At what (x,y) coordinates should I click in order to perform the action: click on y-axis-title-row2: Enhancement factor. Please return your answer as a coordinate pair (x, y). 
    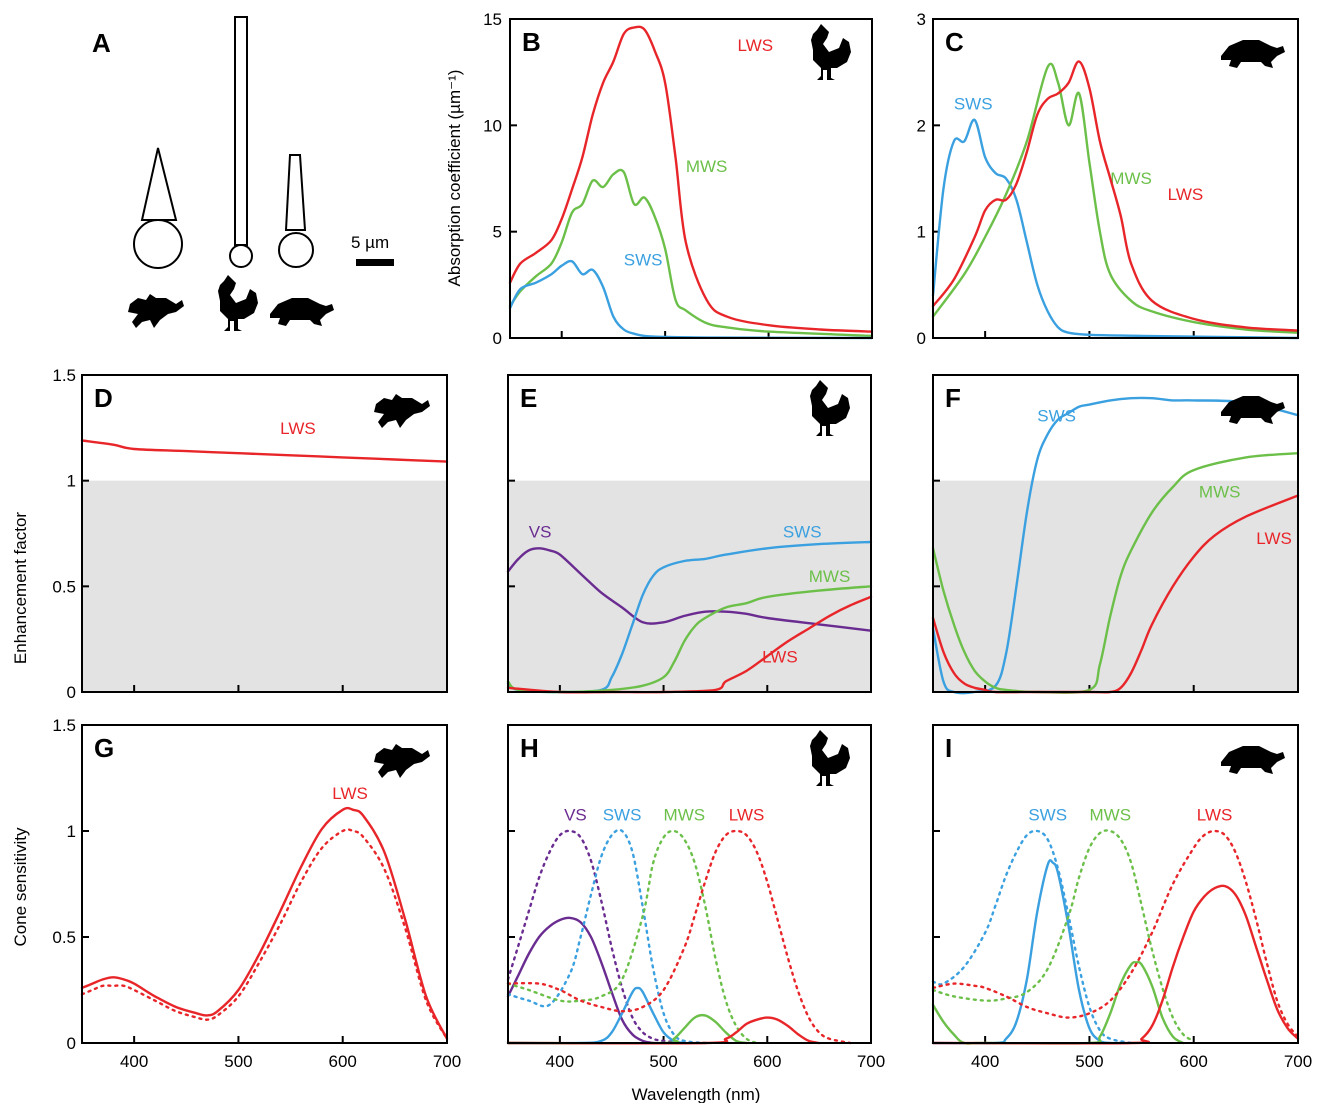
    Looking at the image, I should click on (20, 588).